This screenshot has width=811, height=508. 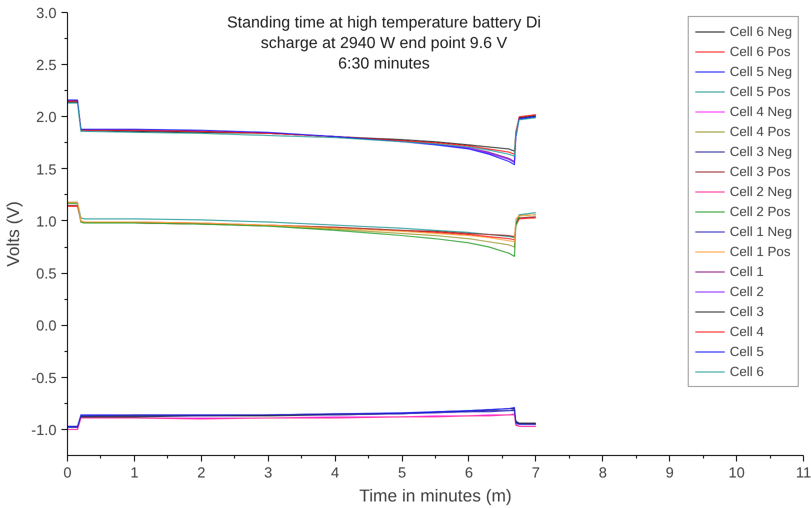 I want to click on x-axis-title: Time in minutes (m), so click(x=435, y=496).